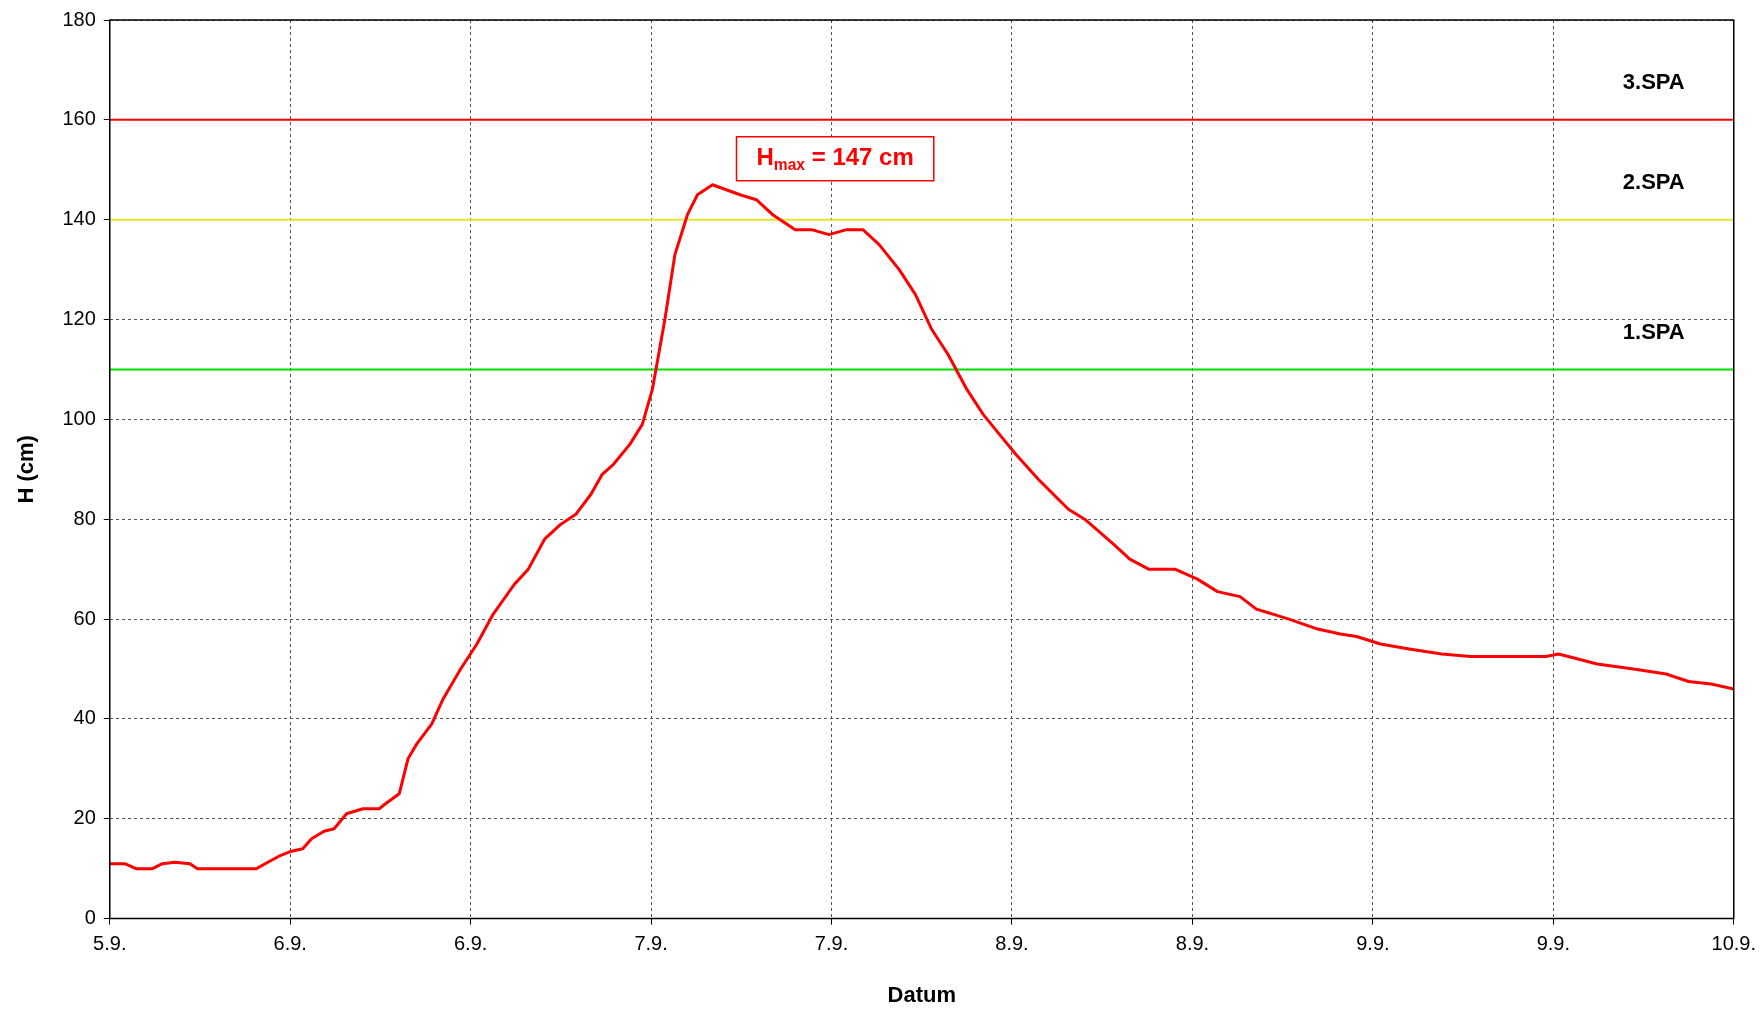  What do you see at coordinates (84, 517) in the screenshot?
I see `y-tick-label: 80` at bounding box center [84, 517].